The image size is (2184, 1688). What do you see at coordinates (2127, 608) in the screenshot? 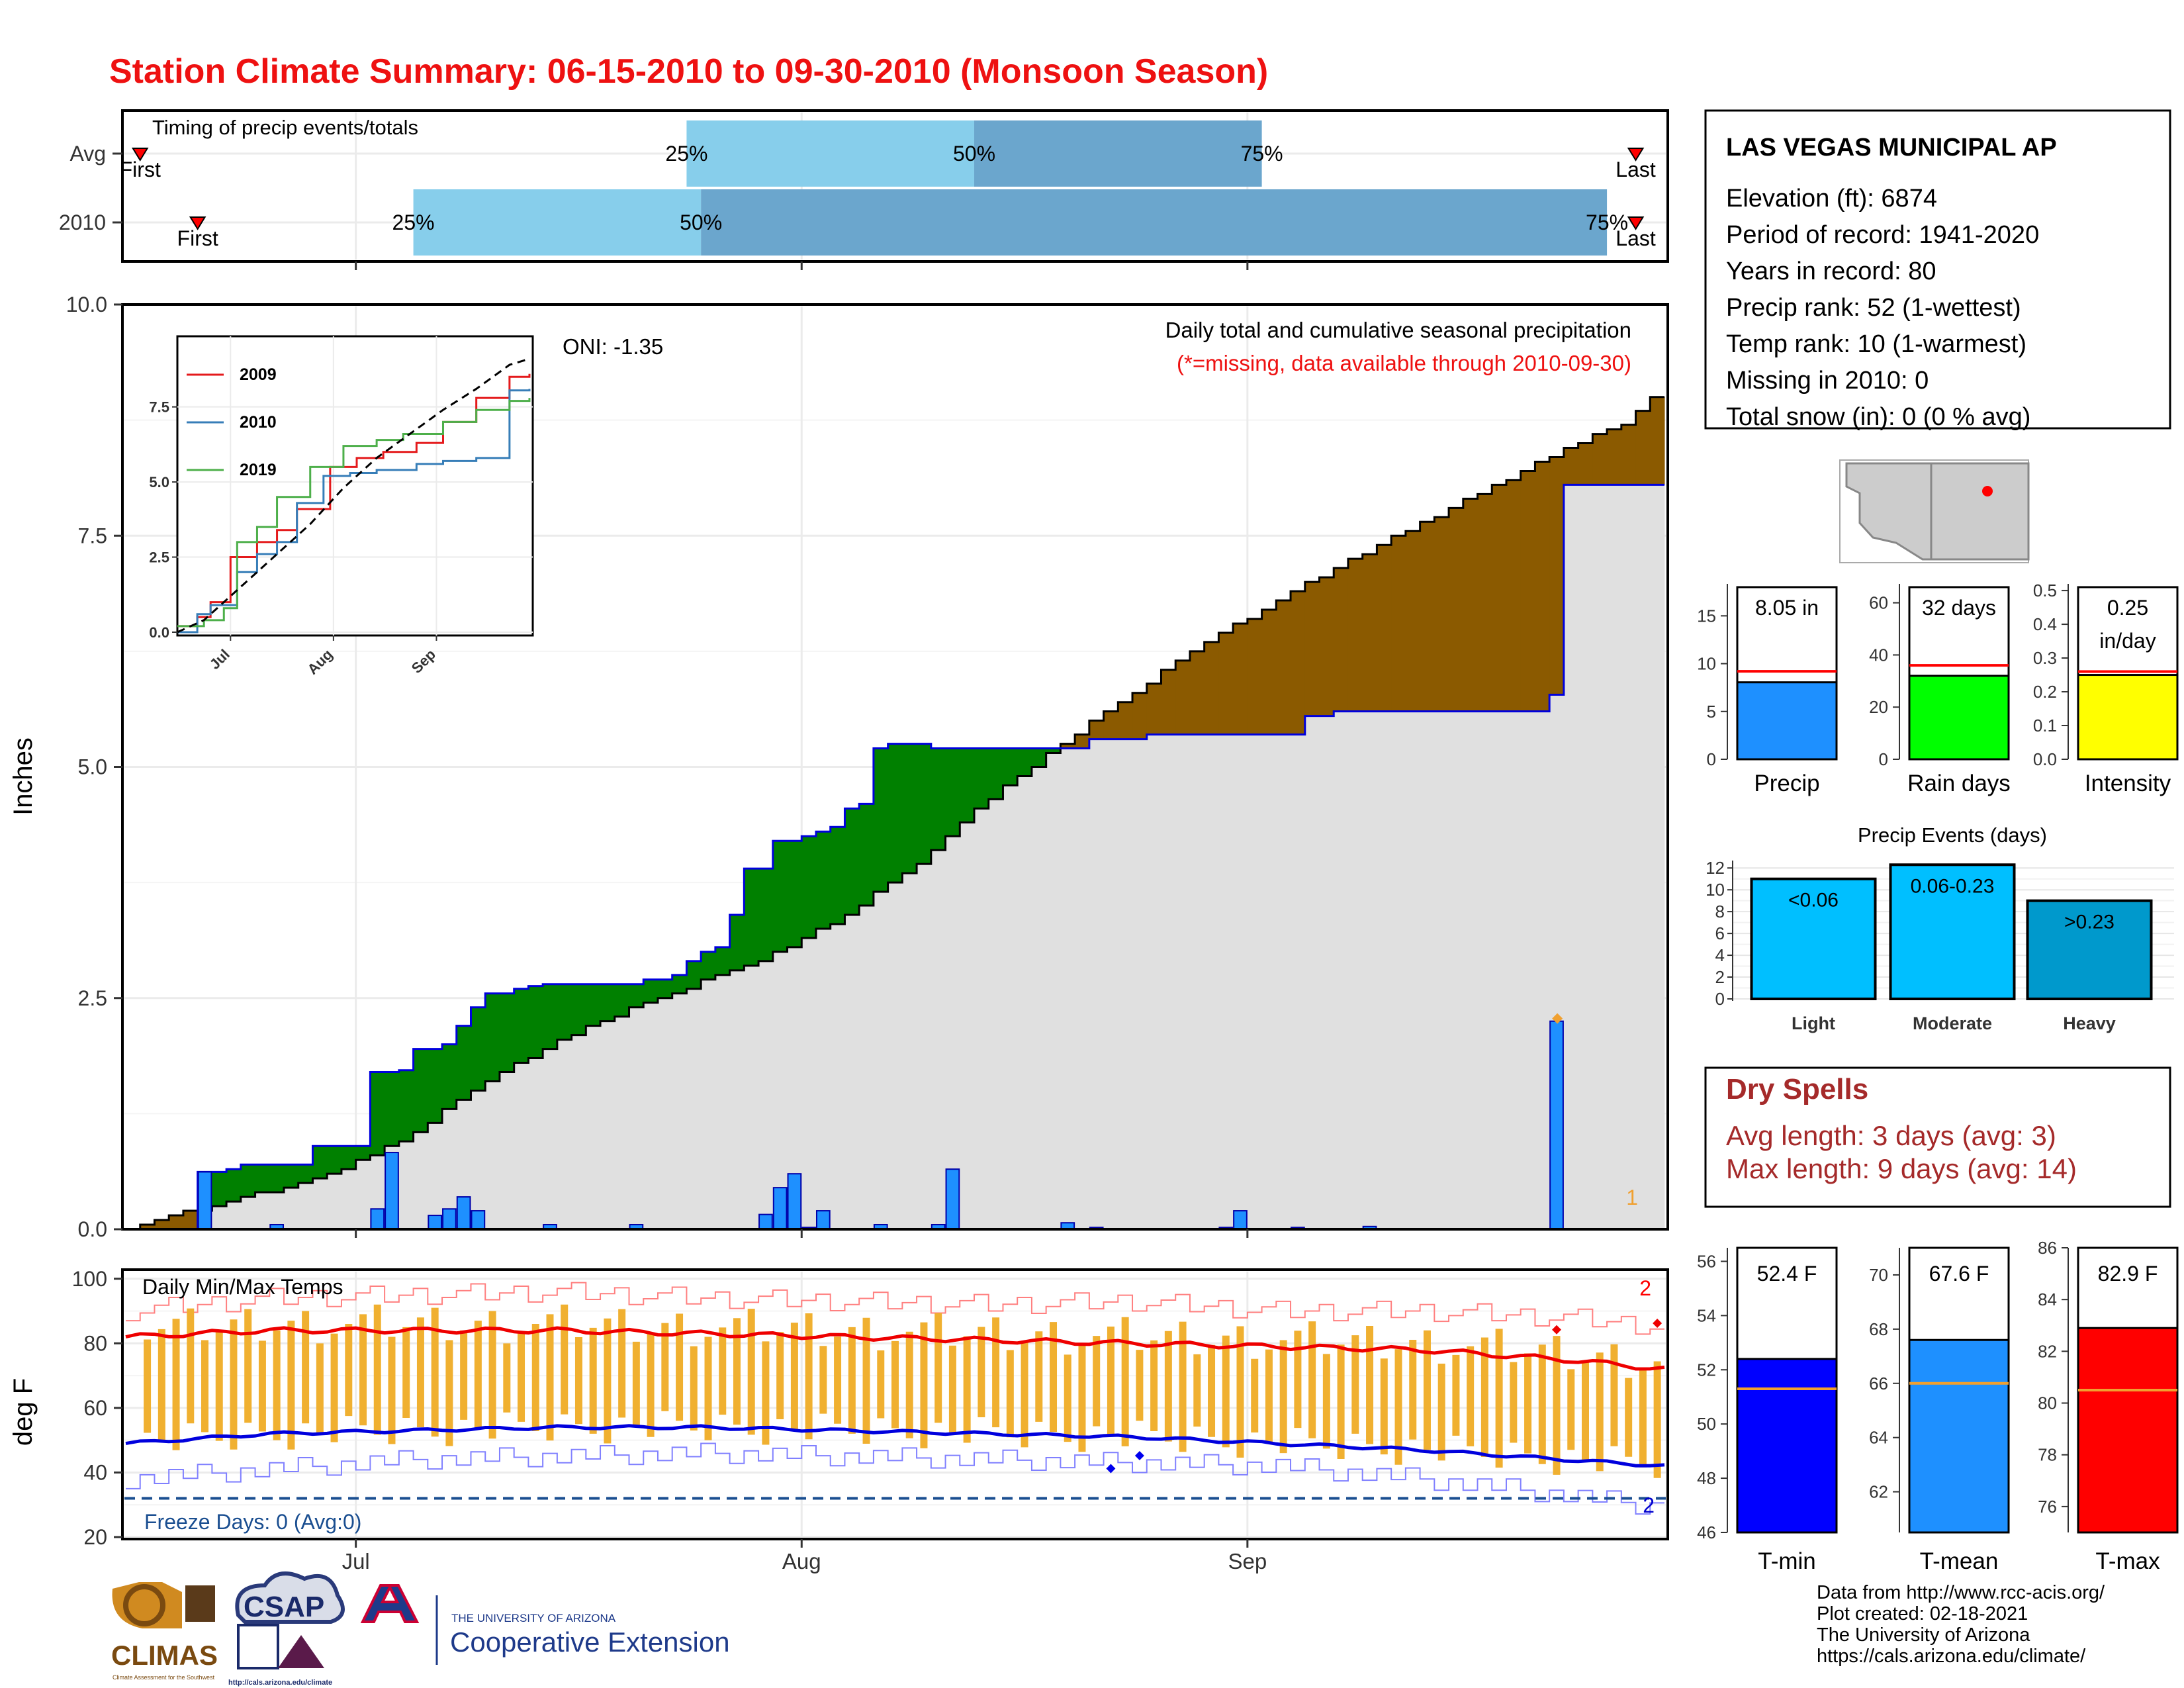
I see `summary-value-text: 0.25` at bounding box center [2127, 608].